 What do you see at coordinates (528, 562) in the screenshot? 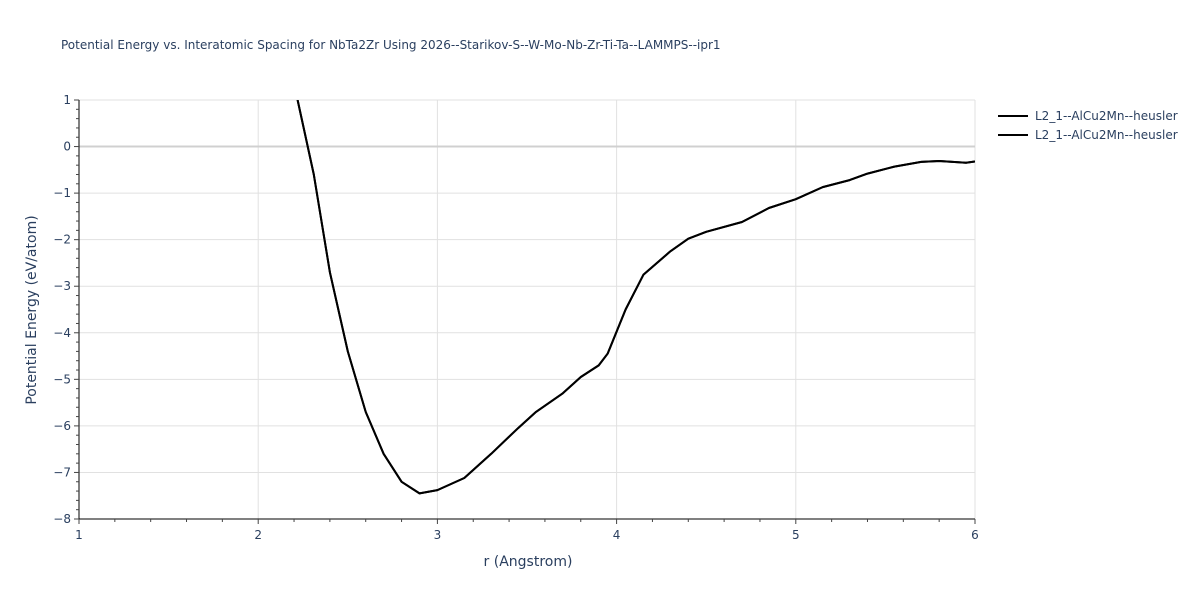
I see `x-axis-title: r (Angstrom)` at bounding box center [528, 562].